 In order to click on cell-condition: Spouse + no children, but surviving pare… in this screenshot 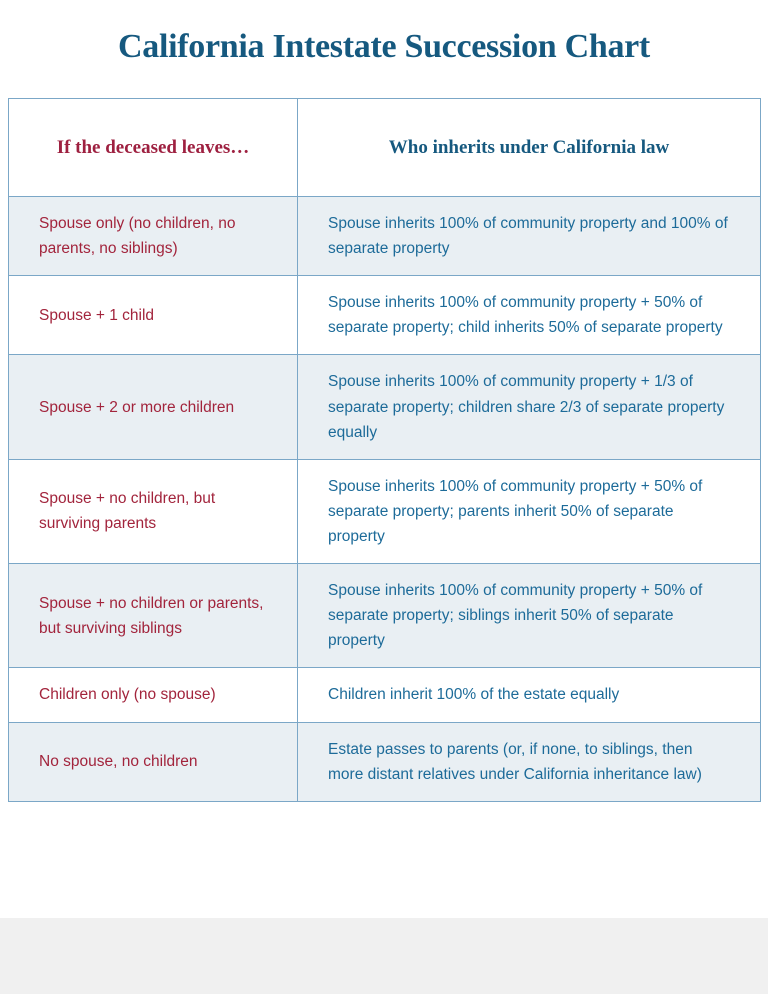, I will do `click(153, 511)`.